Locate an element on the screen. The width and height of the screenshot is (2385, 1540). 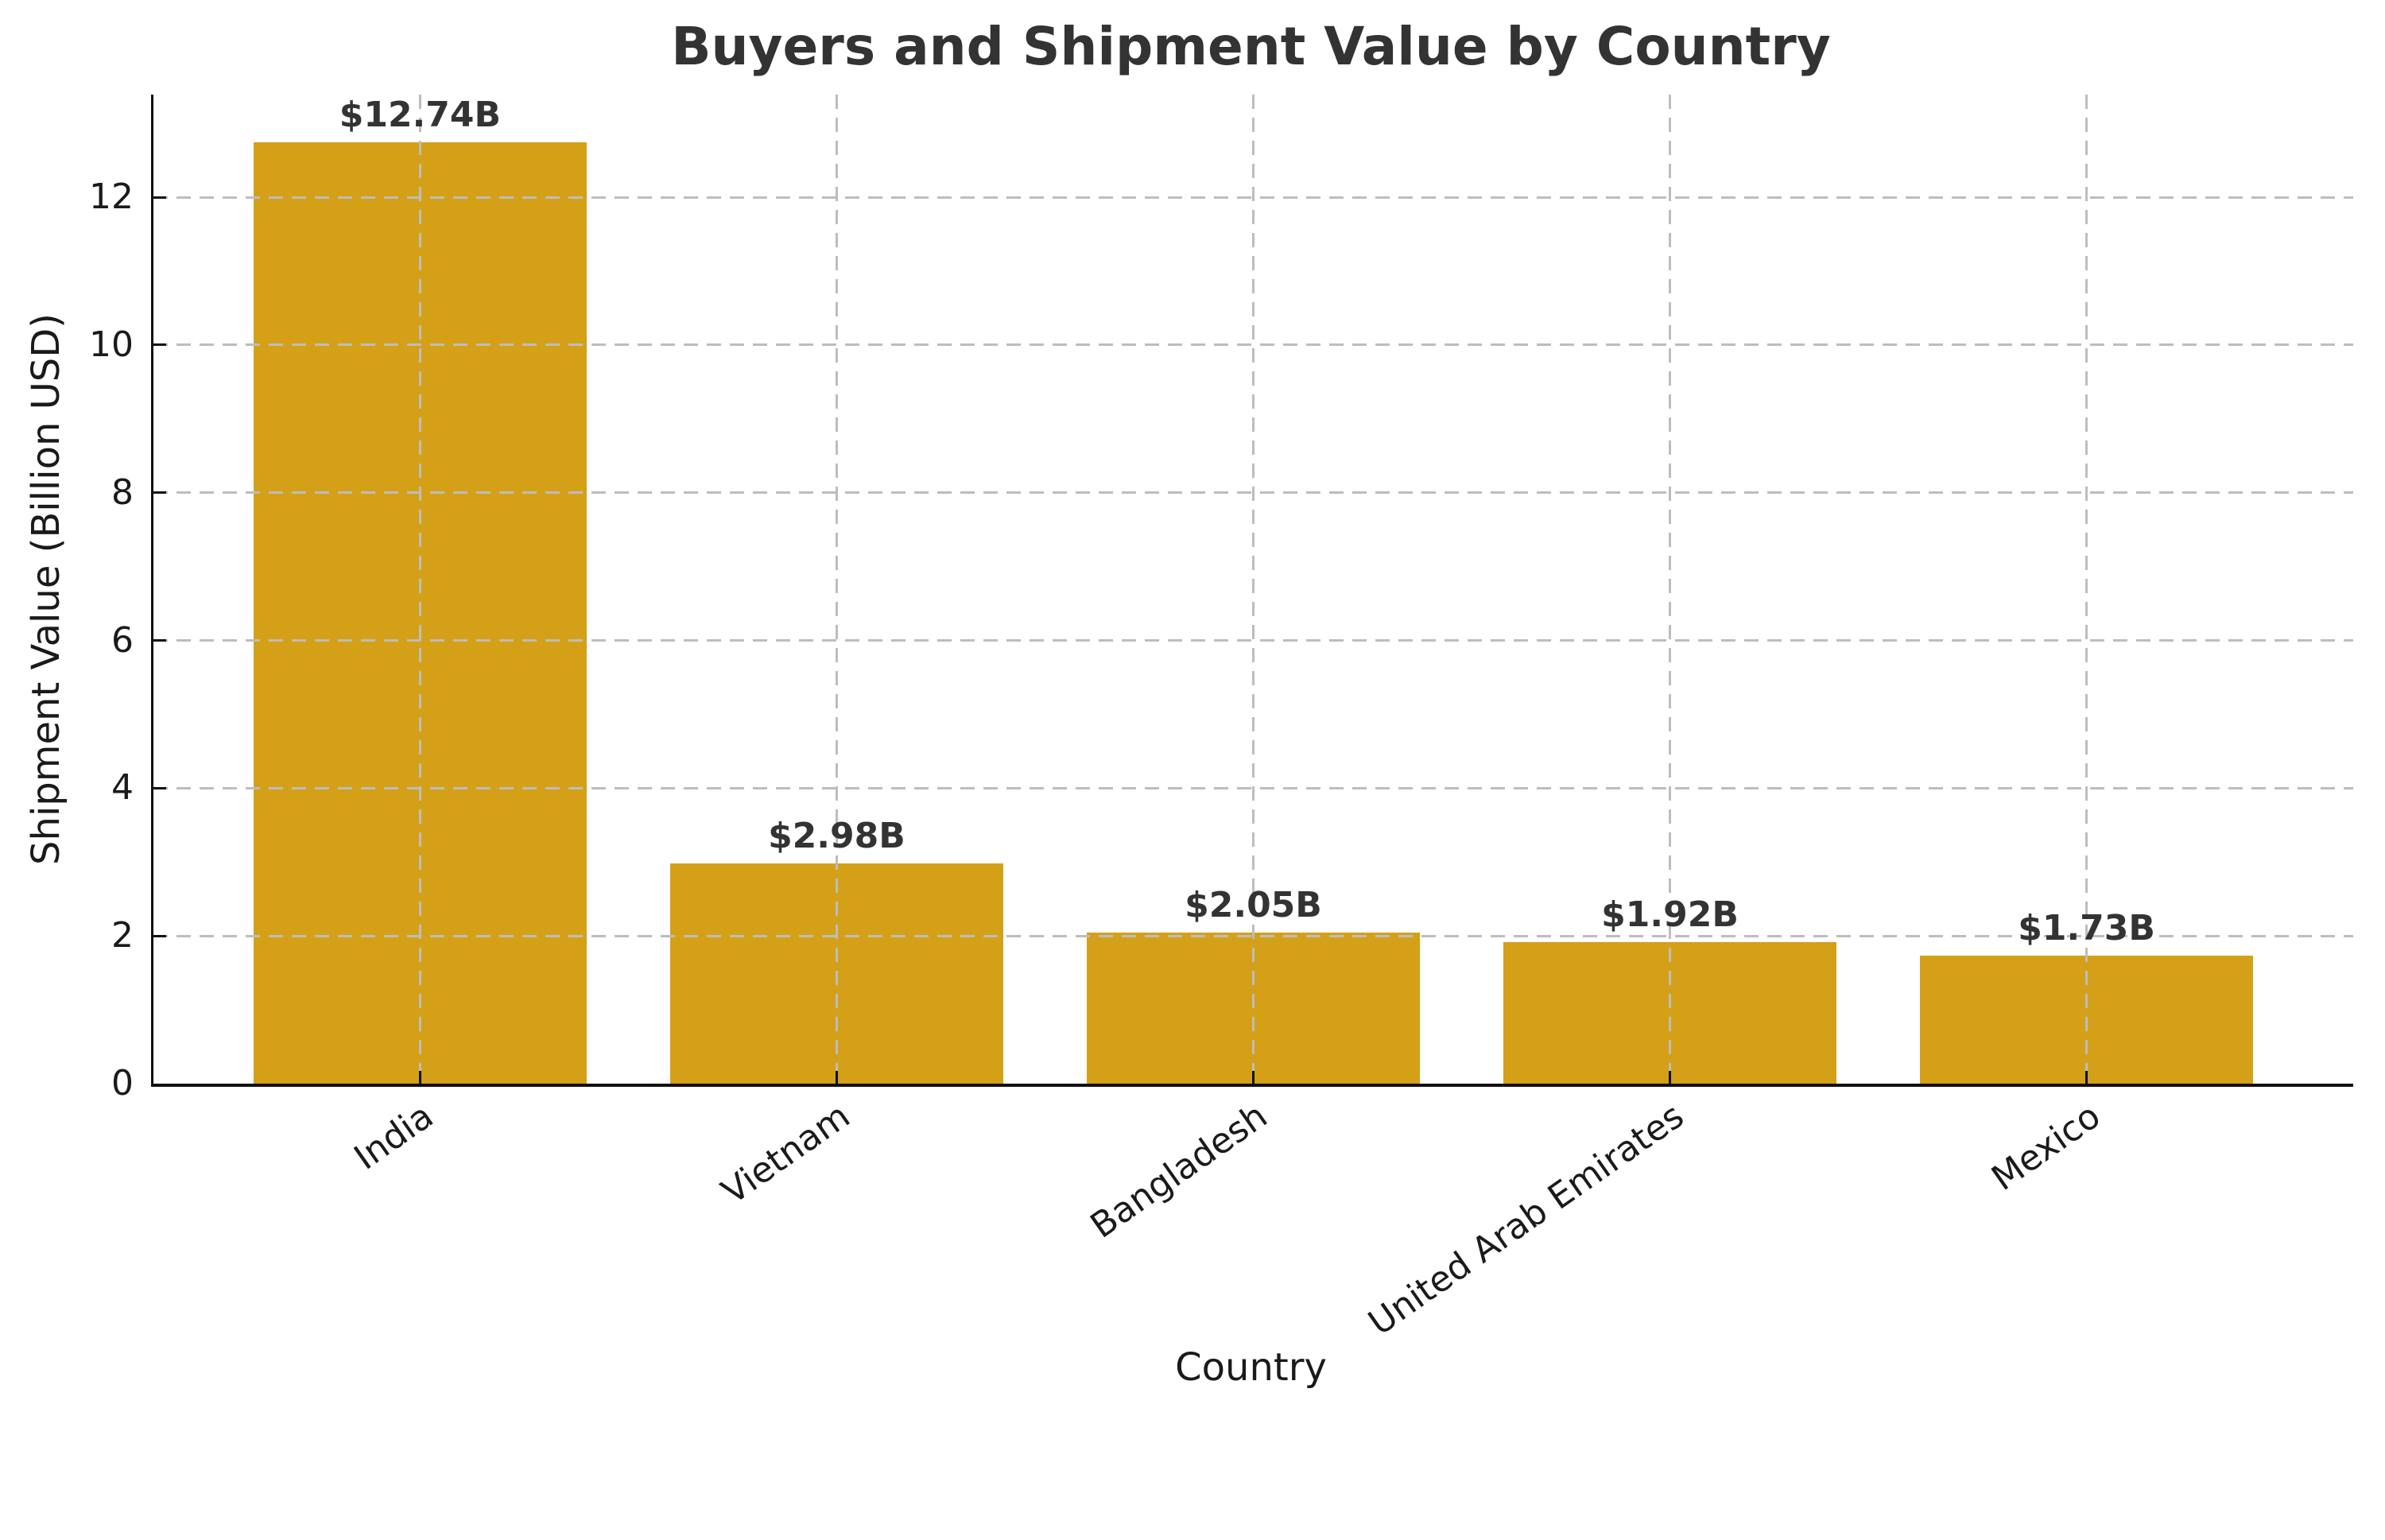
y-tick-label: 10 is located at coordinates (111, 344).